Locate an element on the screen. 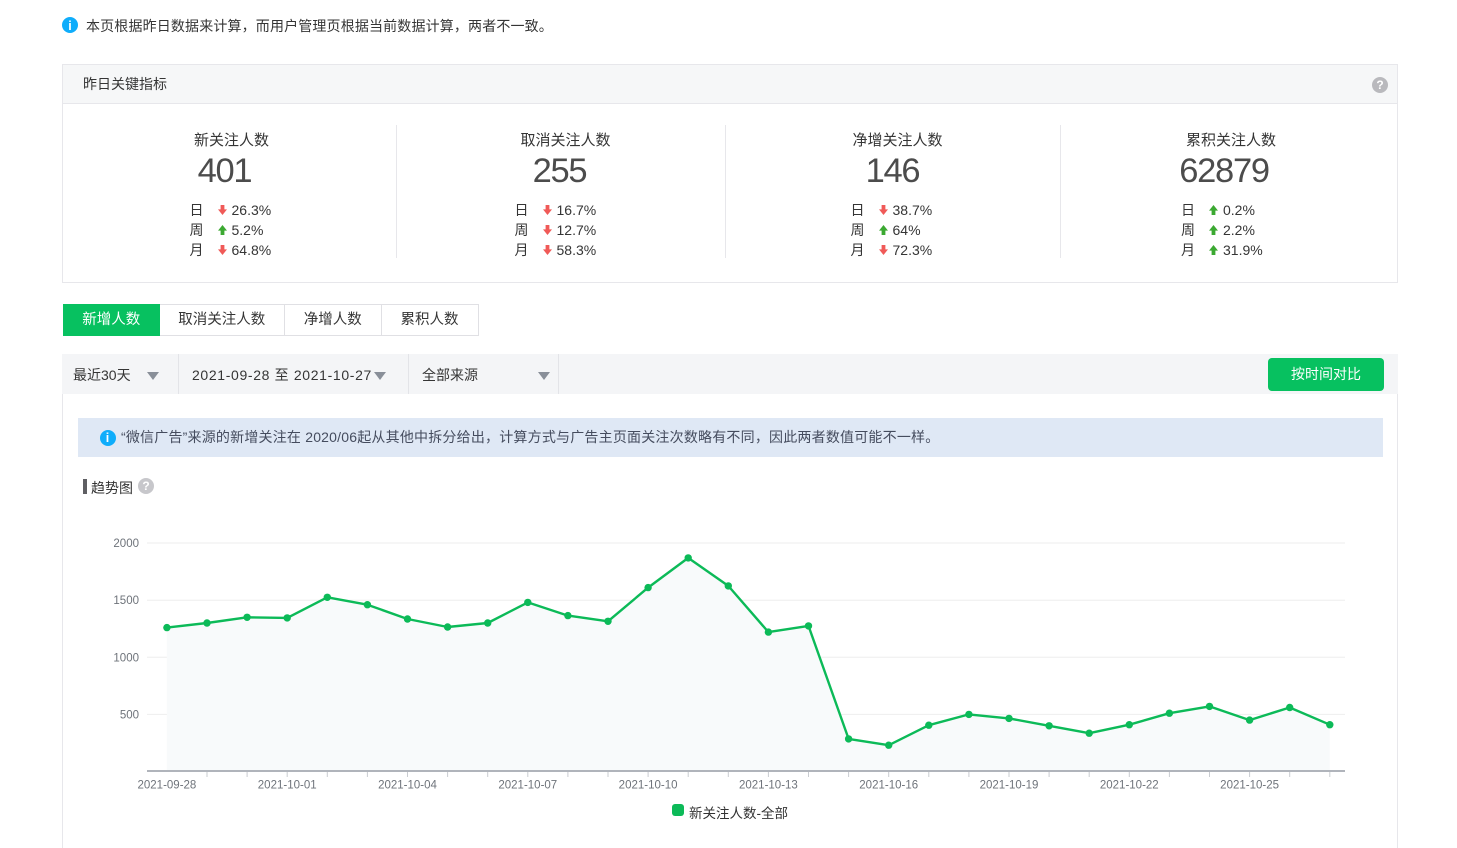 This screenshot has width=1457, height=848. svg-text: 500 is located at coordinates (129, 715).